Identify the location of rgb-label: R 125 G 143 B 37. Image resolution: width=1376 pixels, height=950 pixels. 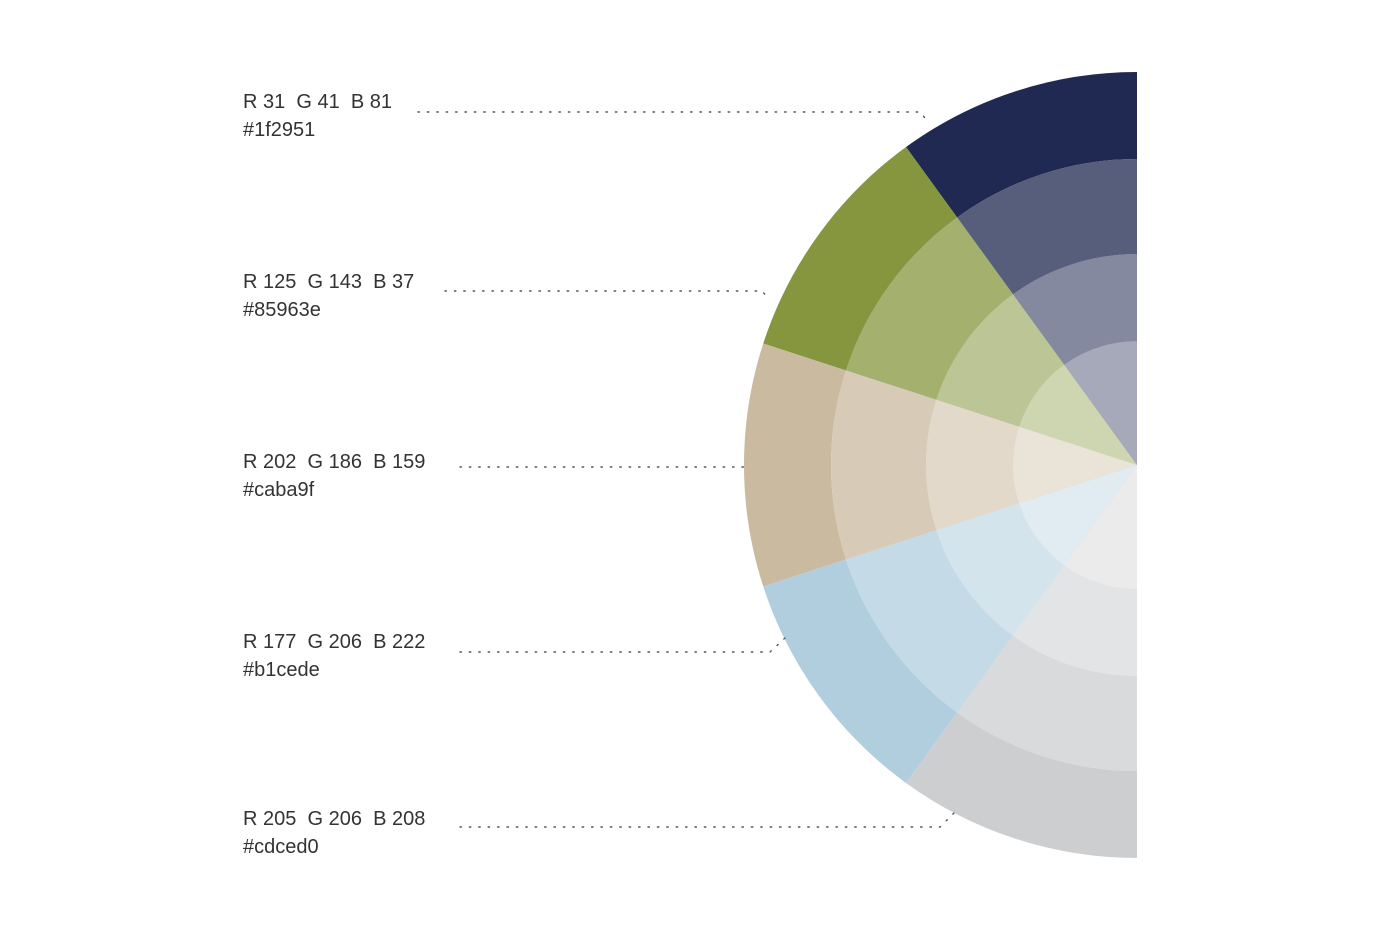
(328, 282).